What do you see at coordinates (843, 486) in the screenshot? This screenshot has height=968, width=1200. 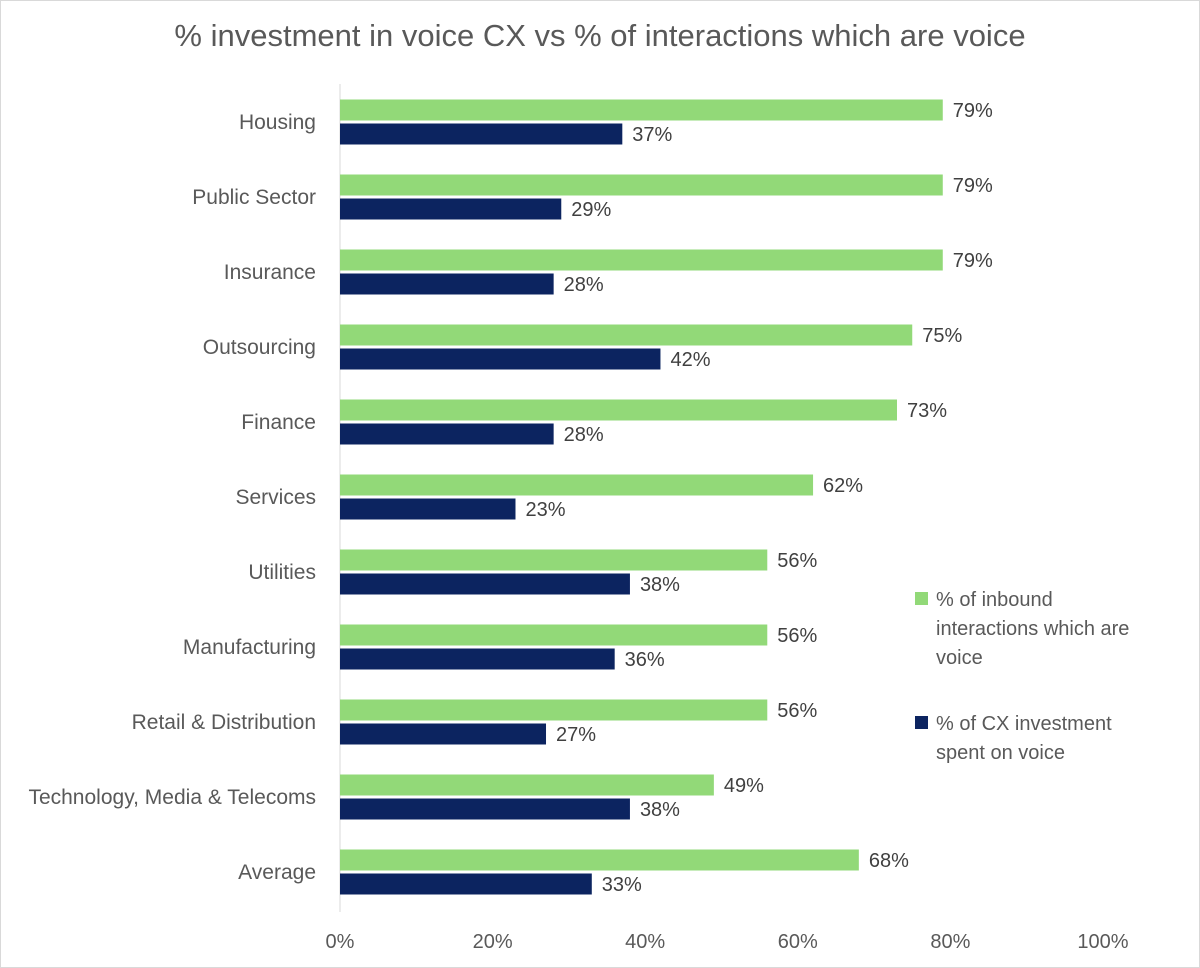 I see `data-label: 62%` at bounding box center [843, 486].